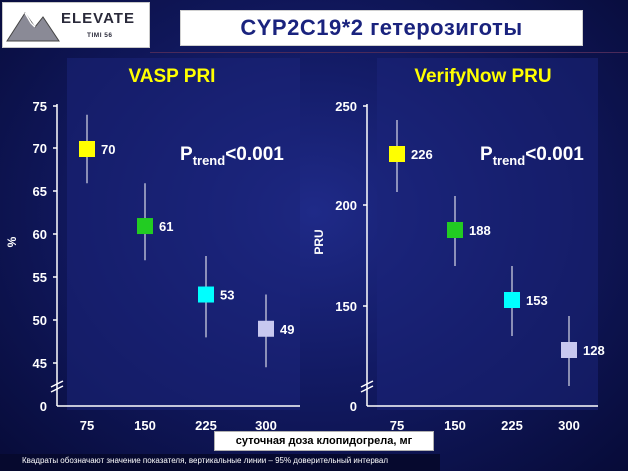 The height and width of the screenshot is (471, 628). Describe the element at coordinates (480, 230) in the screenshot. I see `data-label: 188` at that location.